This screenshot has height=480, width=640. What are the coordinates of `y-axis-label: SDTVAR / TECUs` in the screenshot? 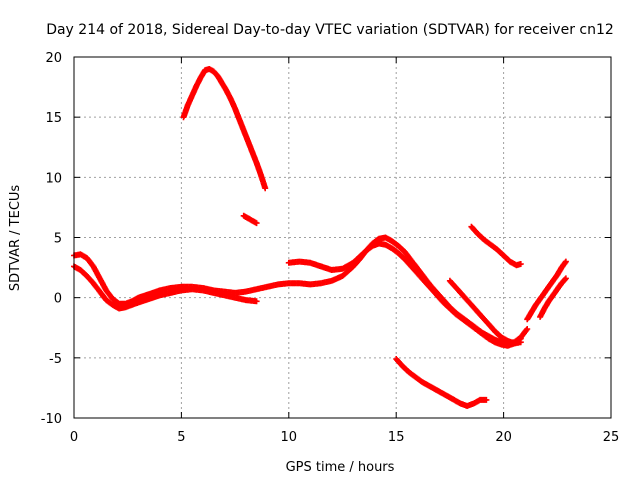 It's located at (15, 238).